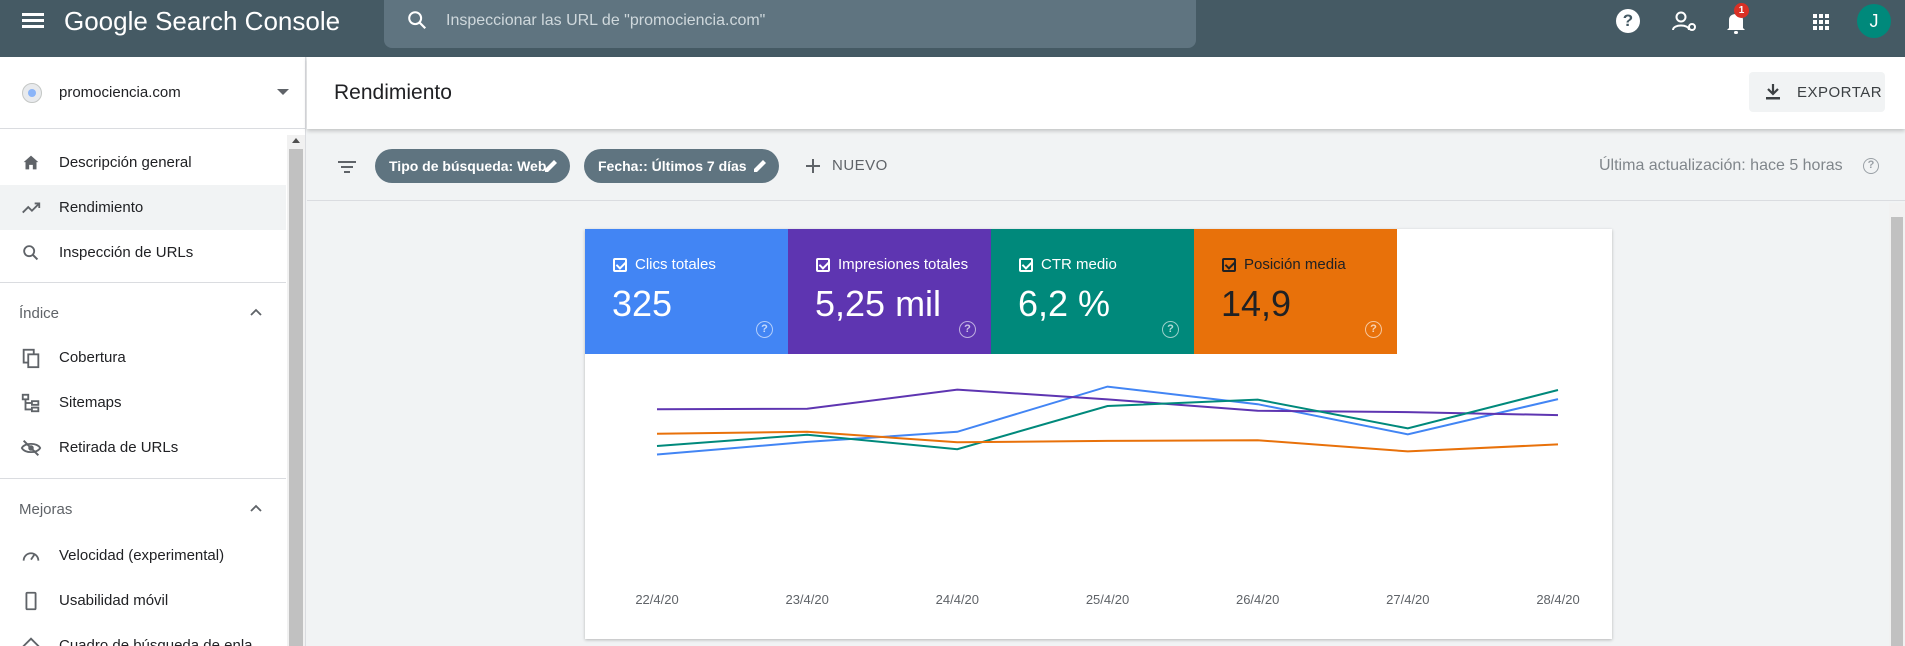  I want to click on sidebar-item-sitelinks-searchbox: Cuadro de búsqueda de enla, so click(143, 634).